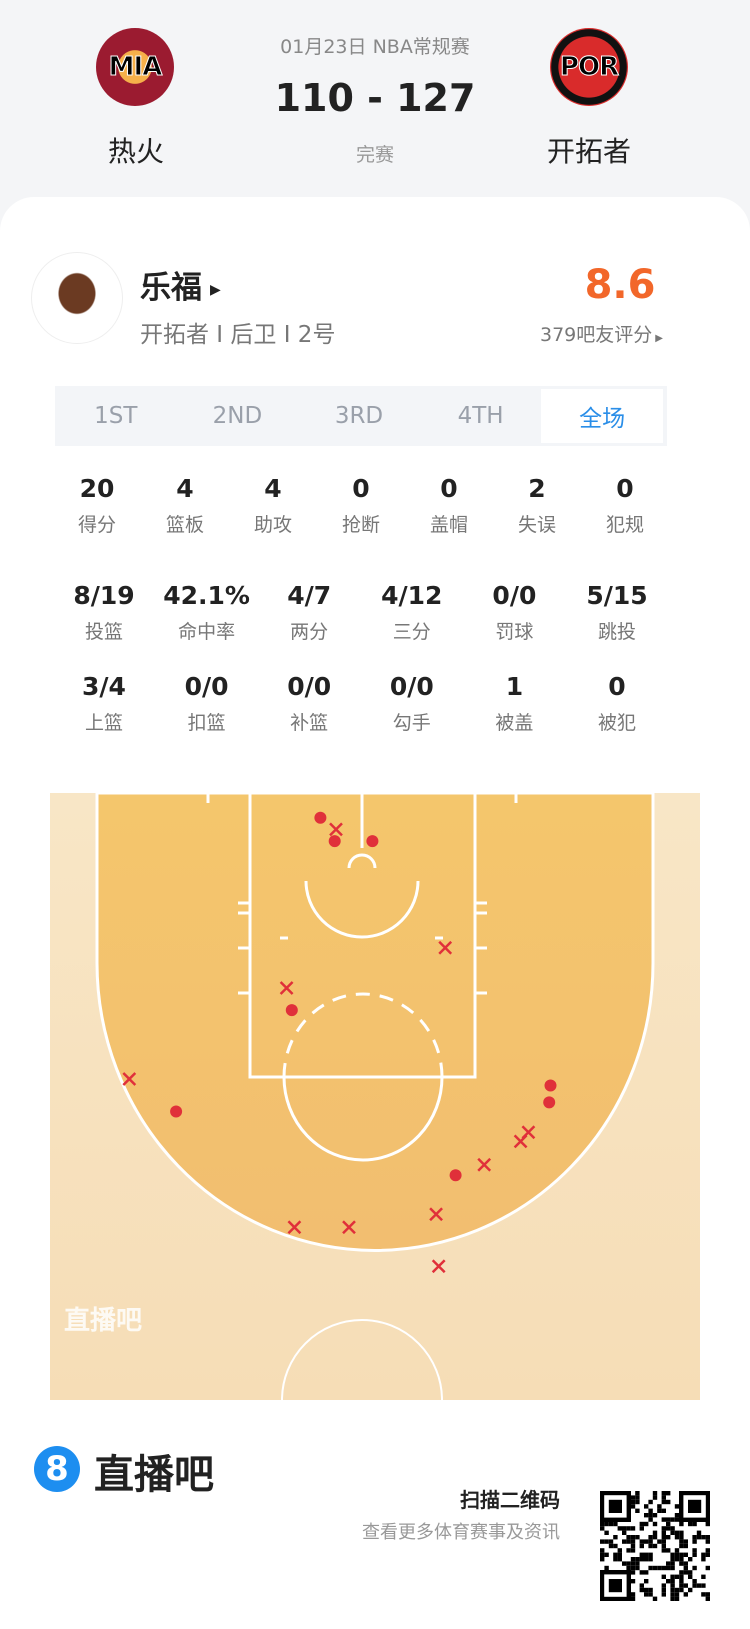 The image size is (750, 1629). What do you see at coordinates (77, 298) in the screenshot?
I see `player-avatar` at bounding box center [77, 298].